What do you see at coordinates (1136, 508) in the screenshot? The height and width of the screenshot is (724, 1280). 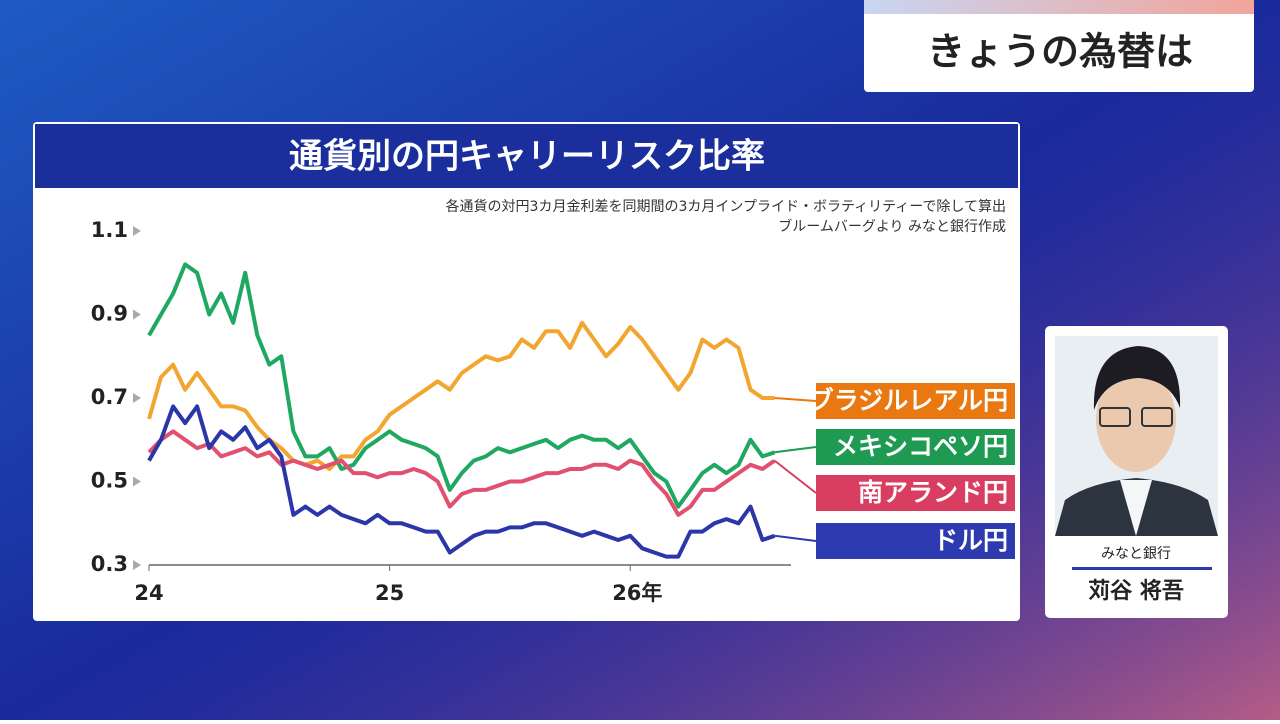 I see `photo-shirt` at bounding box center [1136, 508].